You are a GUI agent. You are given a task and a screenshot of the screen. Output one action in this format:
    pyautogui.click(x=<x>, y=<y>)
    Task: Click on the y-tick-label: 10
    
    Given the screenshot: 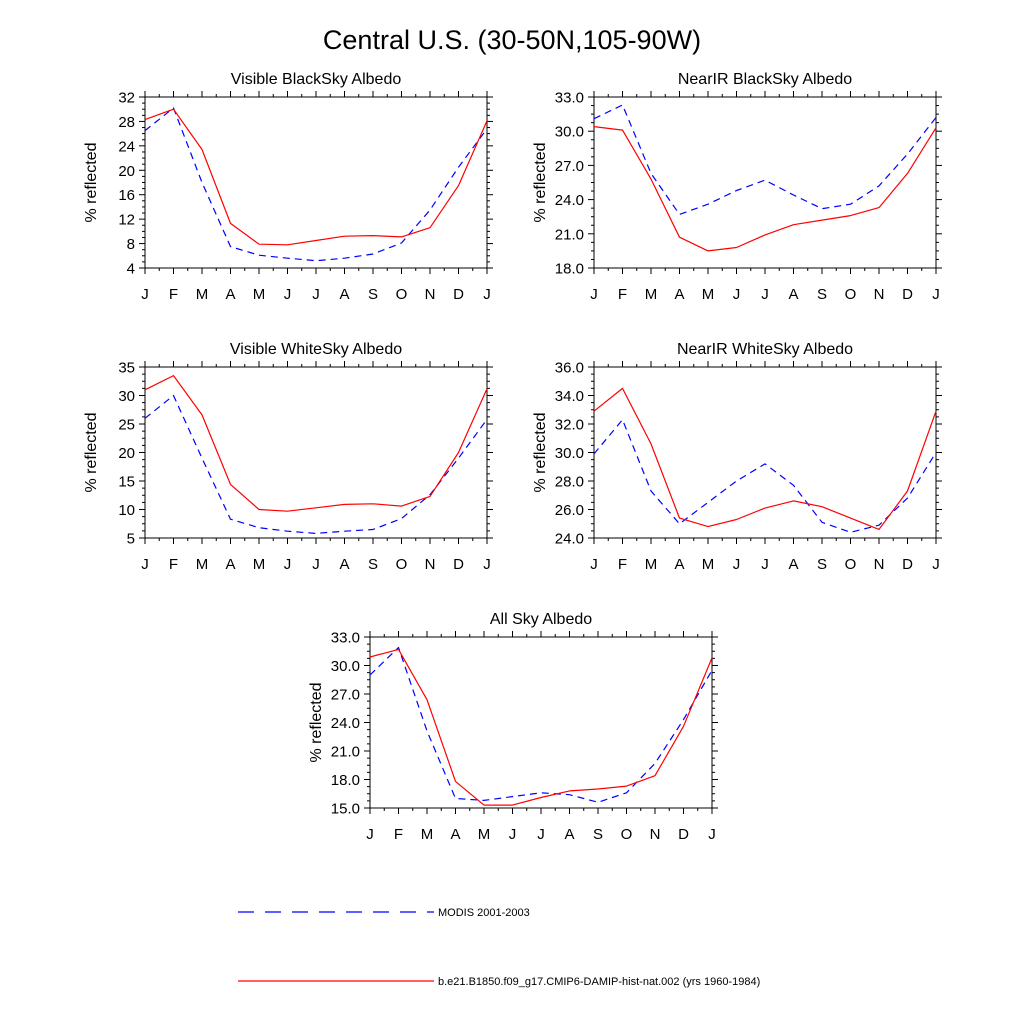 What is the action you would take?
    pyautogui.click(x=126, y=510)
    